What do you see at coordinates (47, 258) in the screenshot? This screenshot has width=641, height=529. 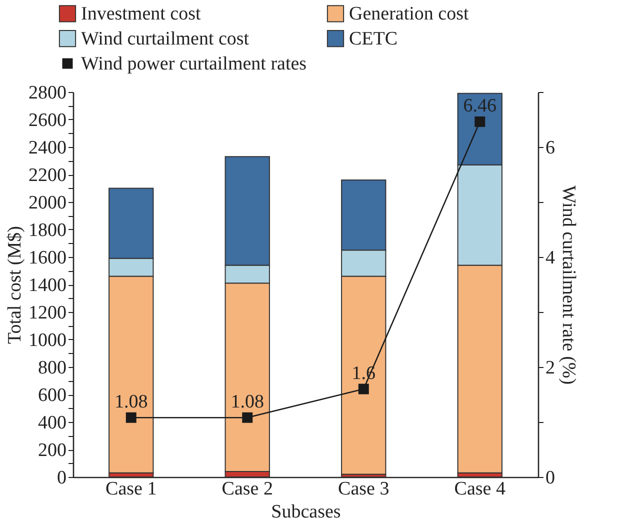 I see `y-tick-label: 1600` at bounding box center [47, 258].